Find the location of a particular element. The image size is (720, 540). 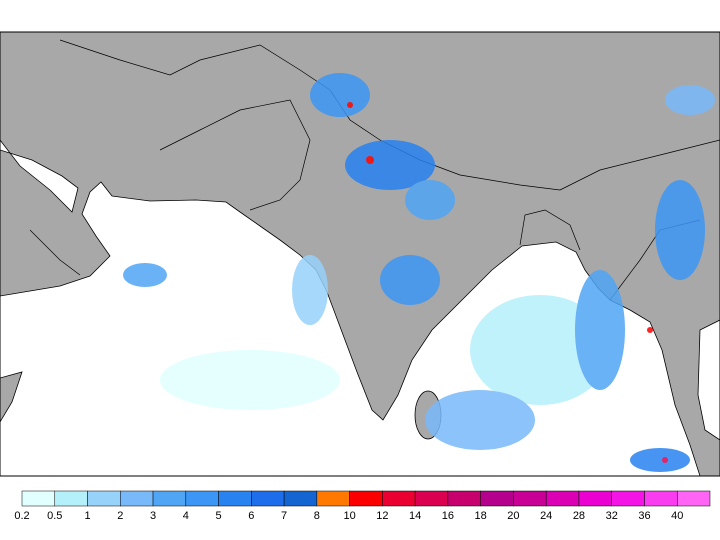

colorbar-label: 40 is located at coordinates (677, 516).